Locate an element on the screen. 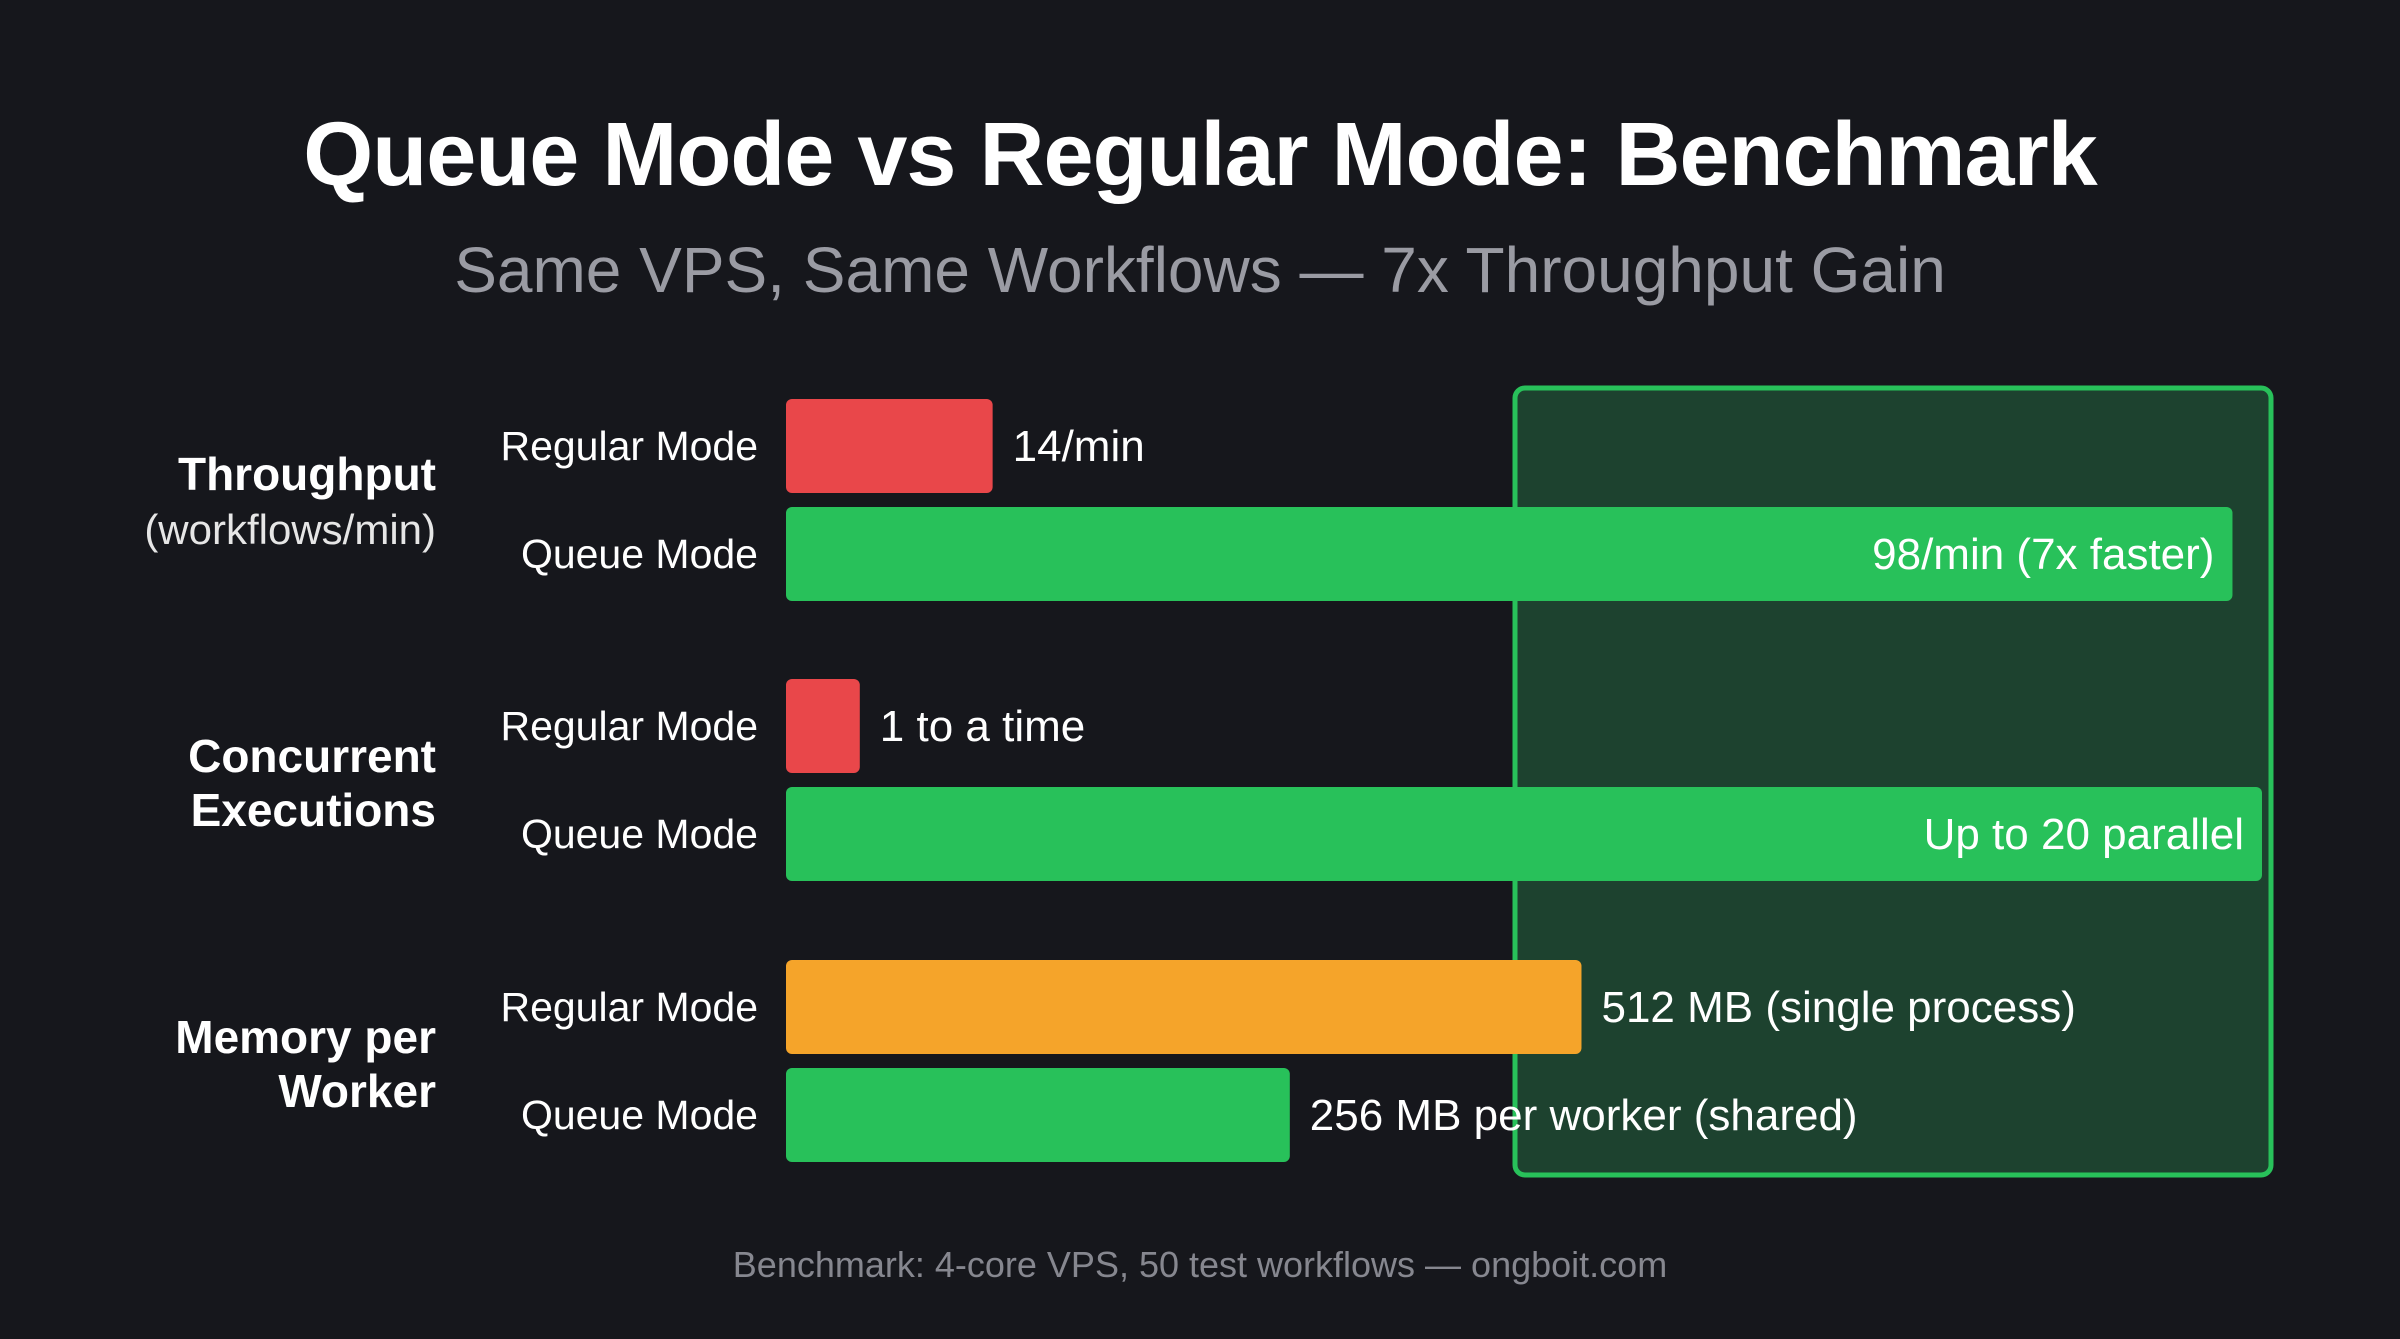 The height and width of the screenshot is (1339, 2400). bar-value-label: 98/min (7x faster) is located at coordinates (2043, 554).